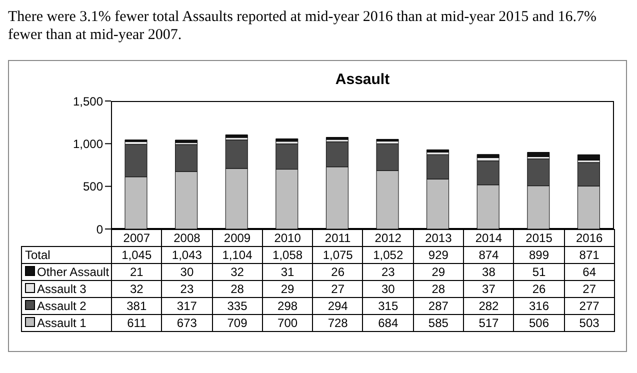  Describe the element at coordinates (388, 255) in the screenshot. I see `total-label: 1,052` at that location.